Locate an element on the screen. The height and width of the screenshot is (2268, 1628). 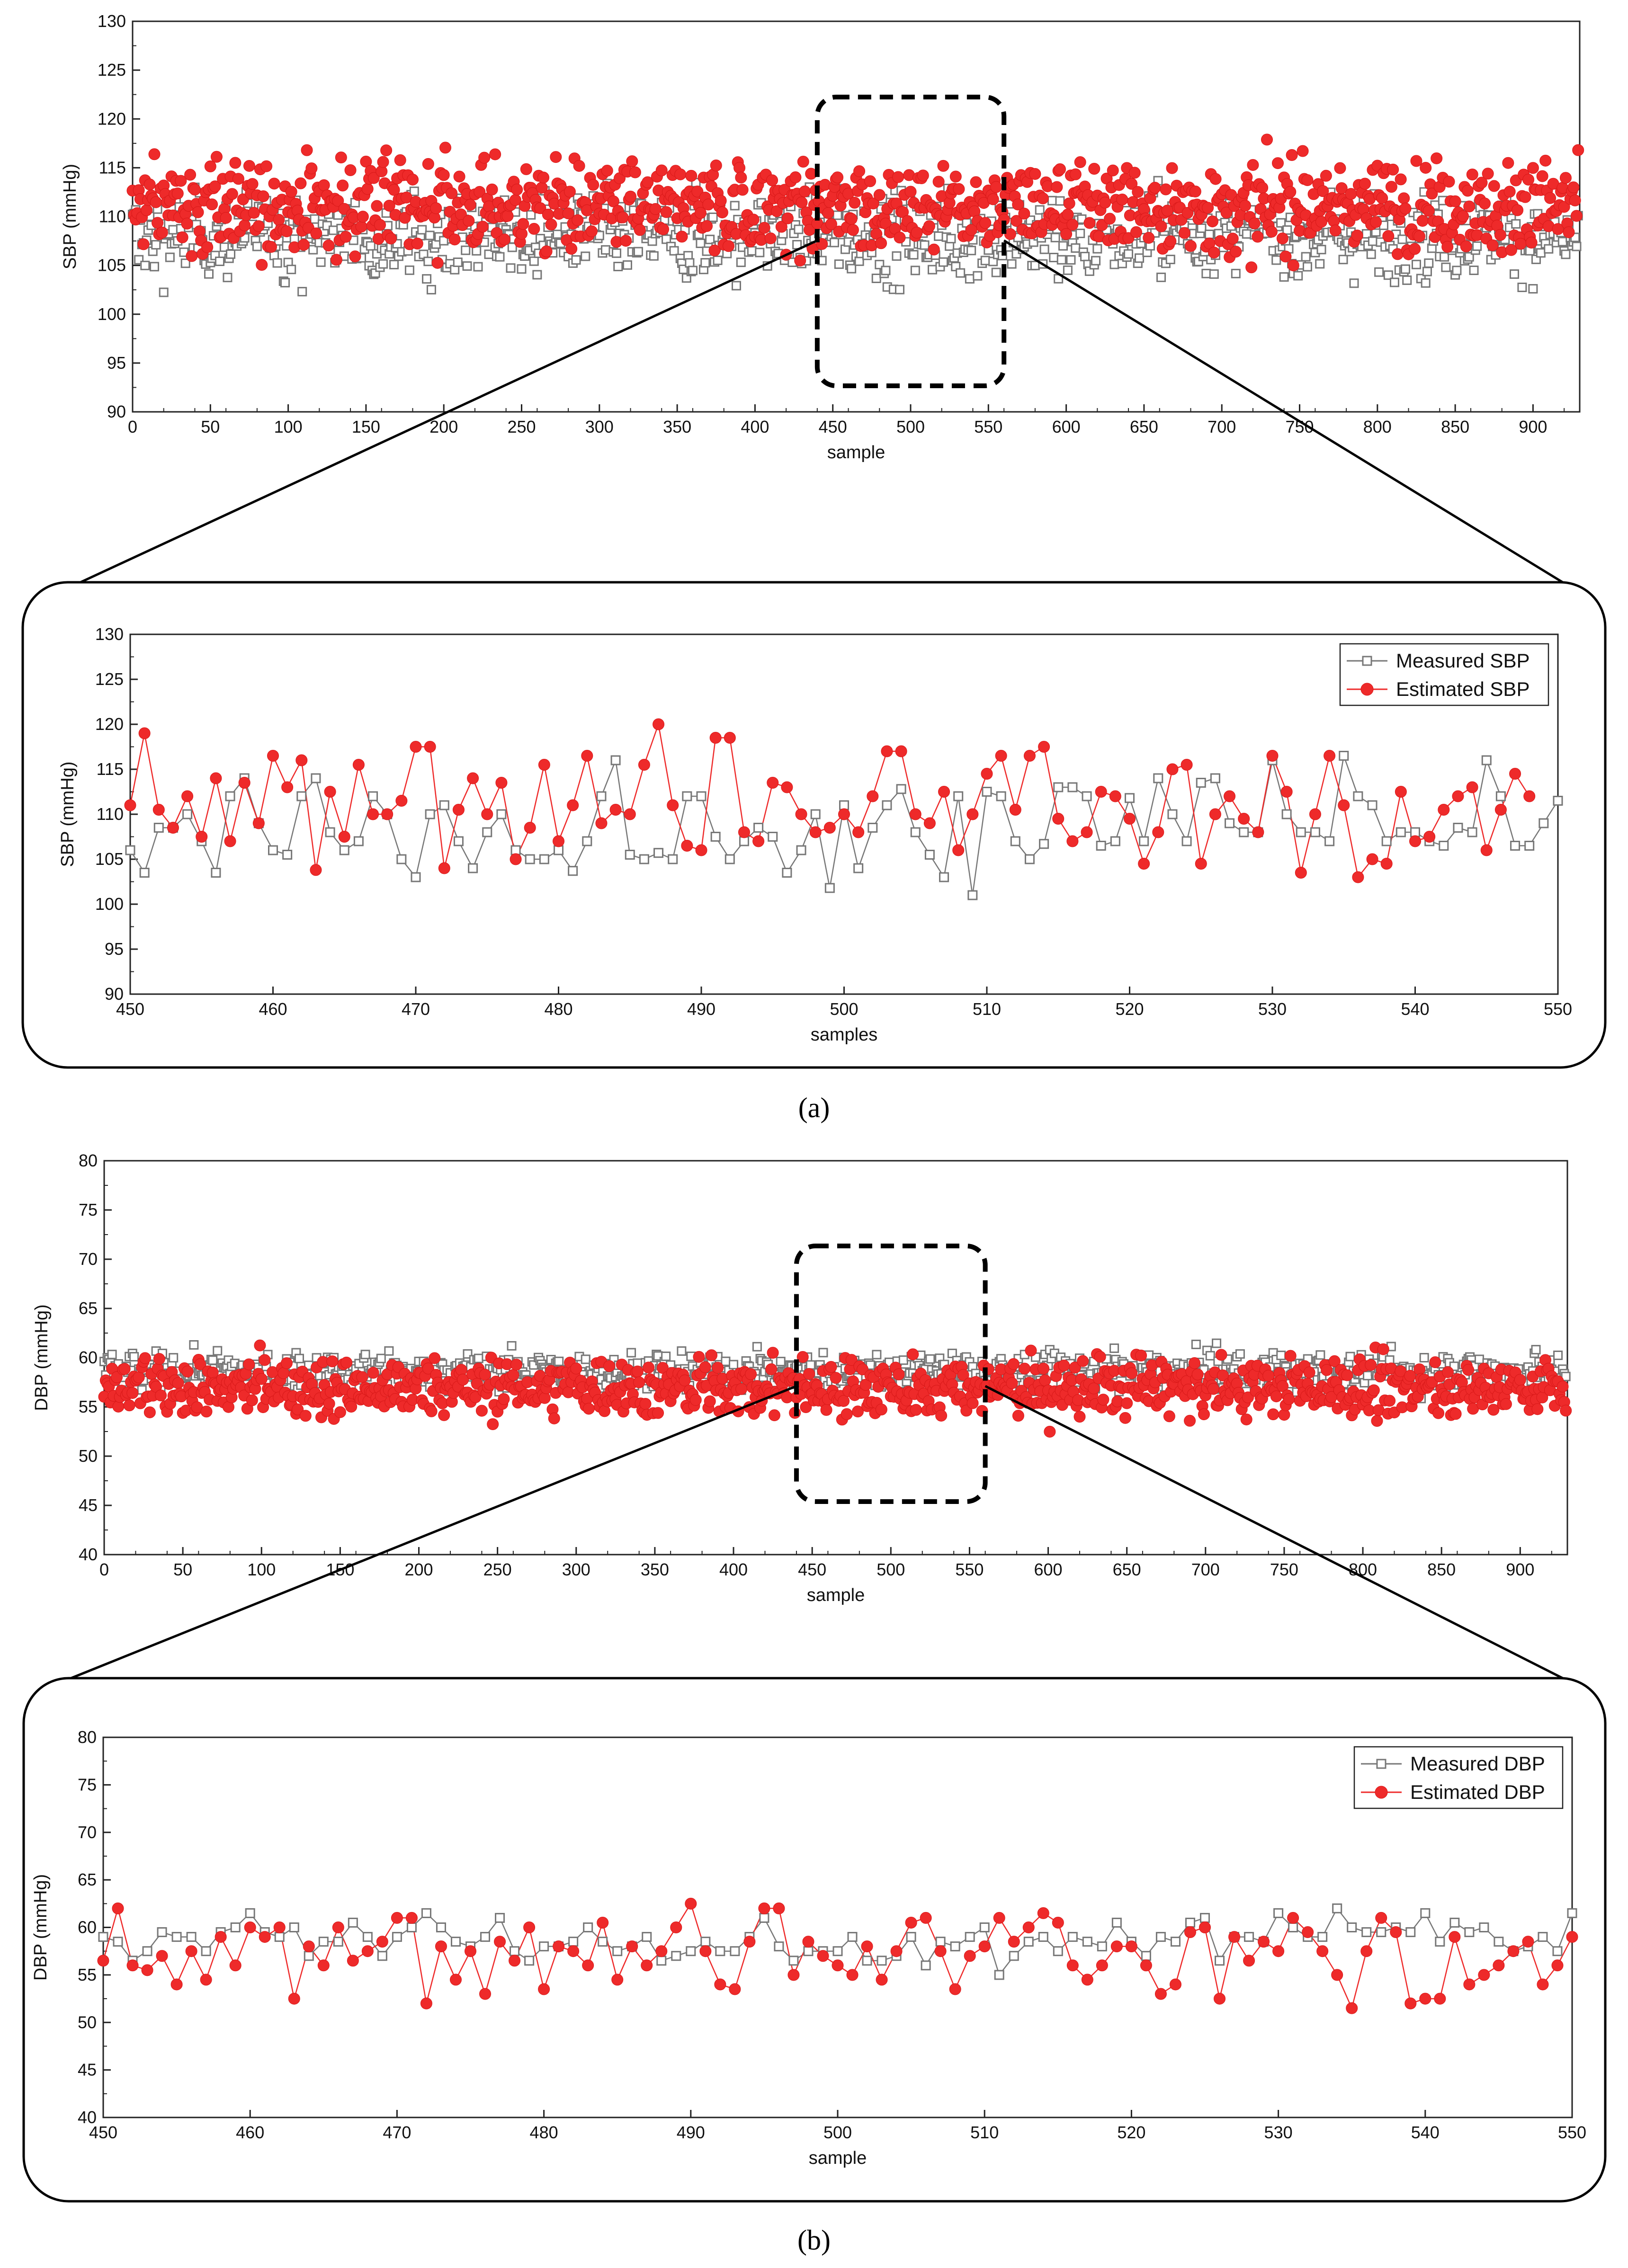
y-tick-label: 60 is located at coordinates (87, 1927).